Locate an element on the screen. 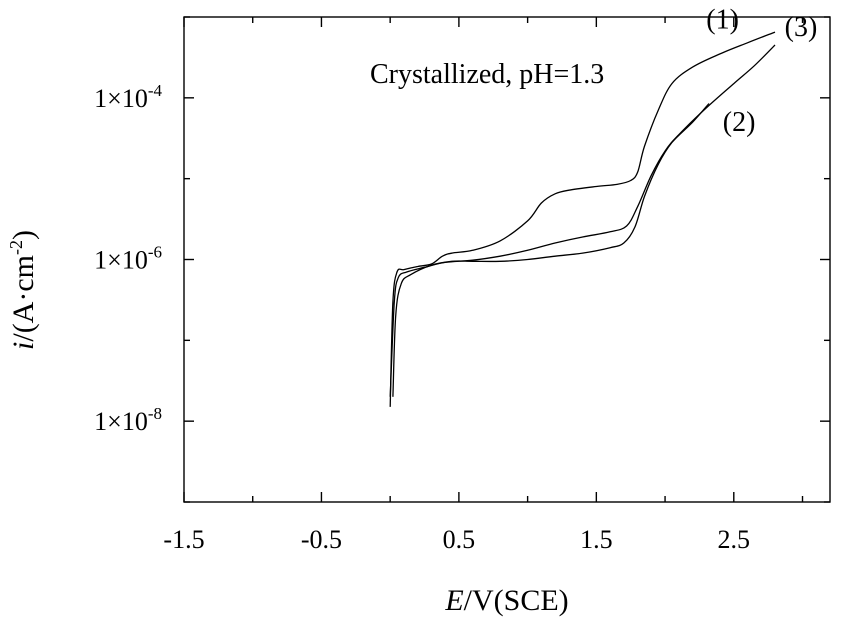 This screenshot has height=619, width=853. y-tick-label: 1×10⁻⁶ is located at coordinates (128, 259).